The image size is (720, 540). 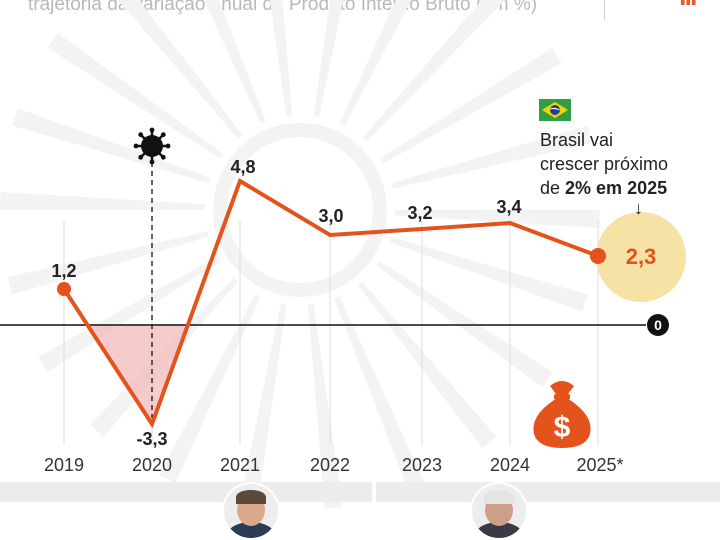 I want to click on money-bag-icon: $, so click(x=562, y=414).